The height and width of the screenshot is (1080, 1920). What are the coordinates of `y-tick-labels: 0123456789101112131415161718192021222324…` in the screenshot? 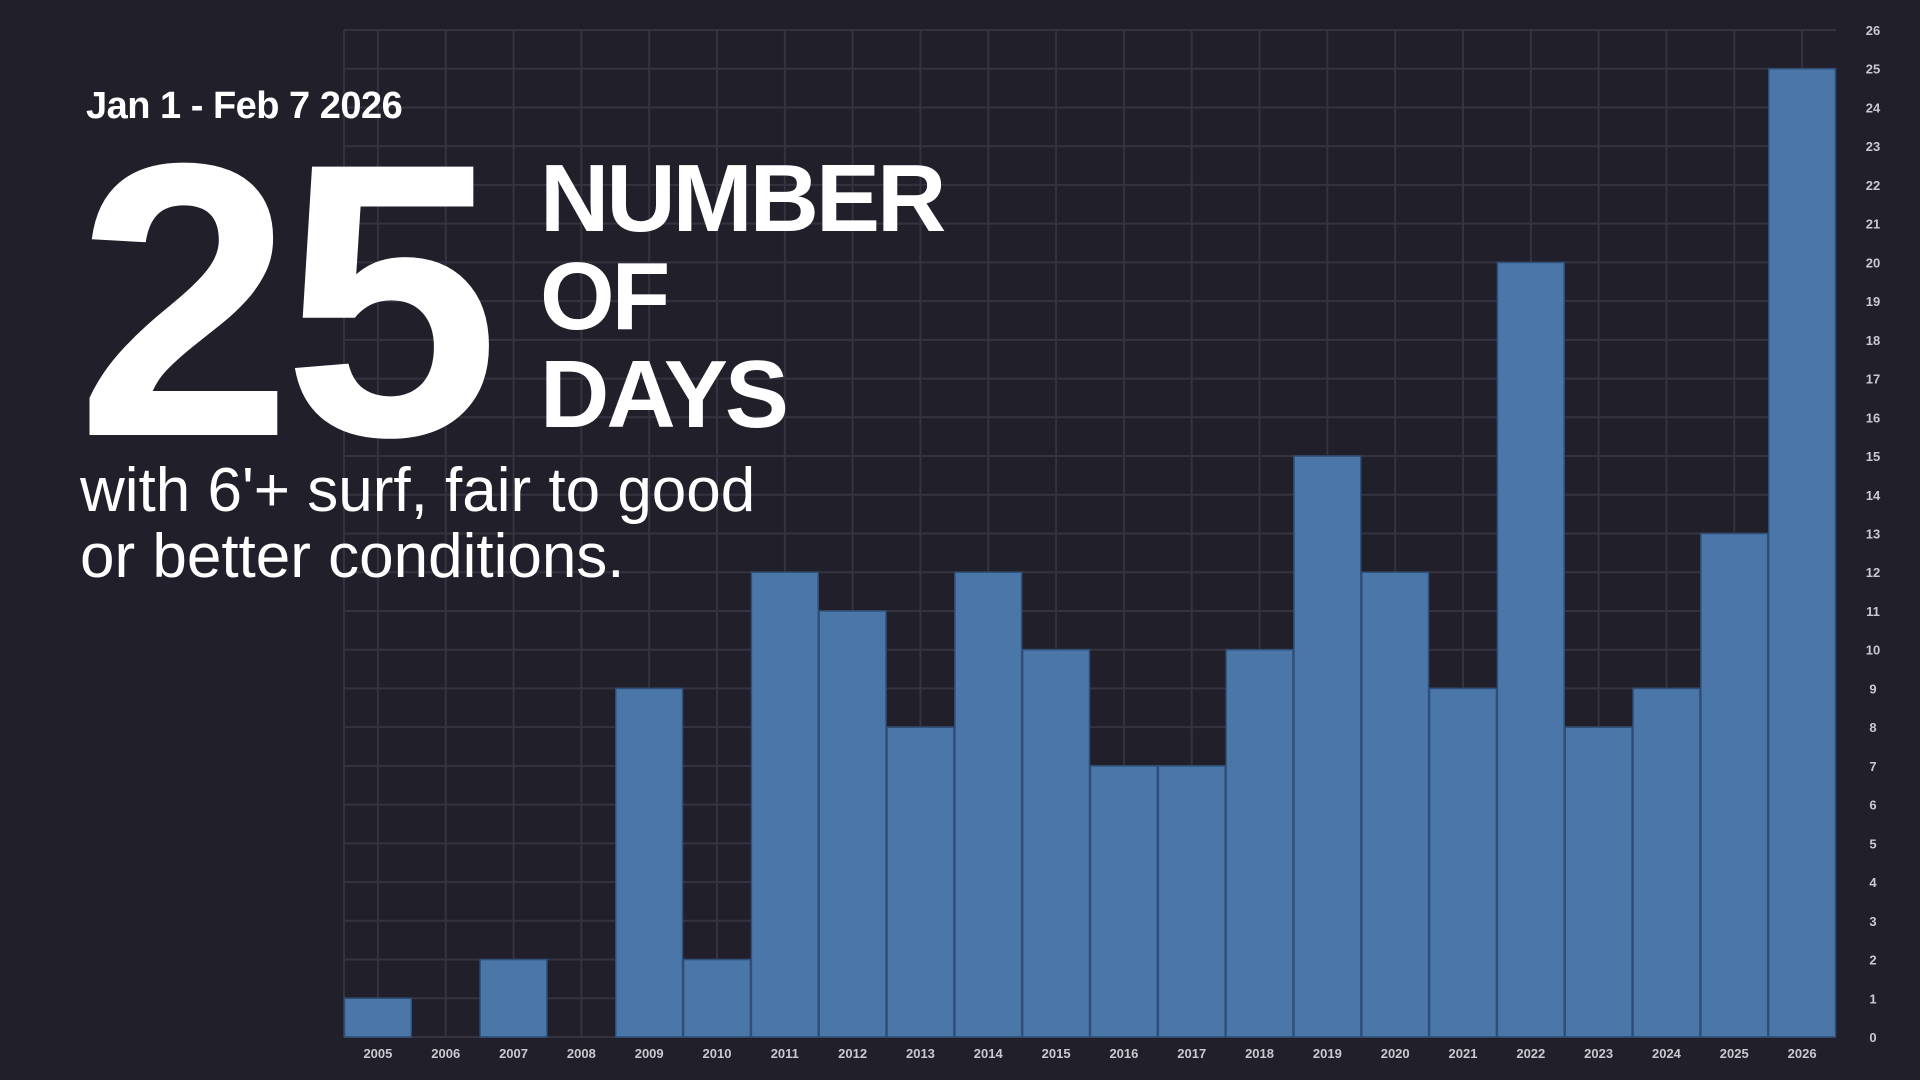 It's located at (1873, 534).